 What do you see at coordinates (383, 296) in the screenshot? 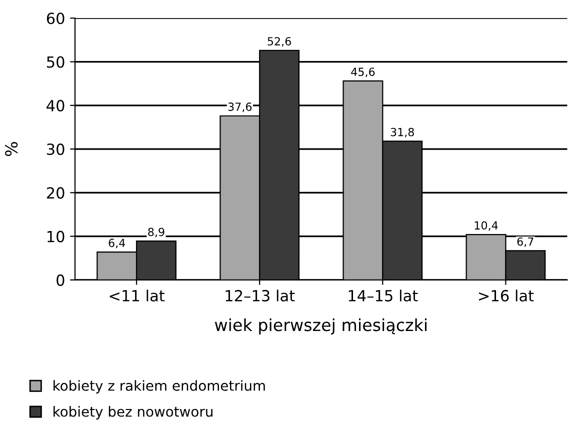
I see `x-tick-label: 14–15 lat` at bounding box center [383, 296].